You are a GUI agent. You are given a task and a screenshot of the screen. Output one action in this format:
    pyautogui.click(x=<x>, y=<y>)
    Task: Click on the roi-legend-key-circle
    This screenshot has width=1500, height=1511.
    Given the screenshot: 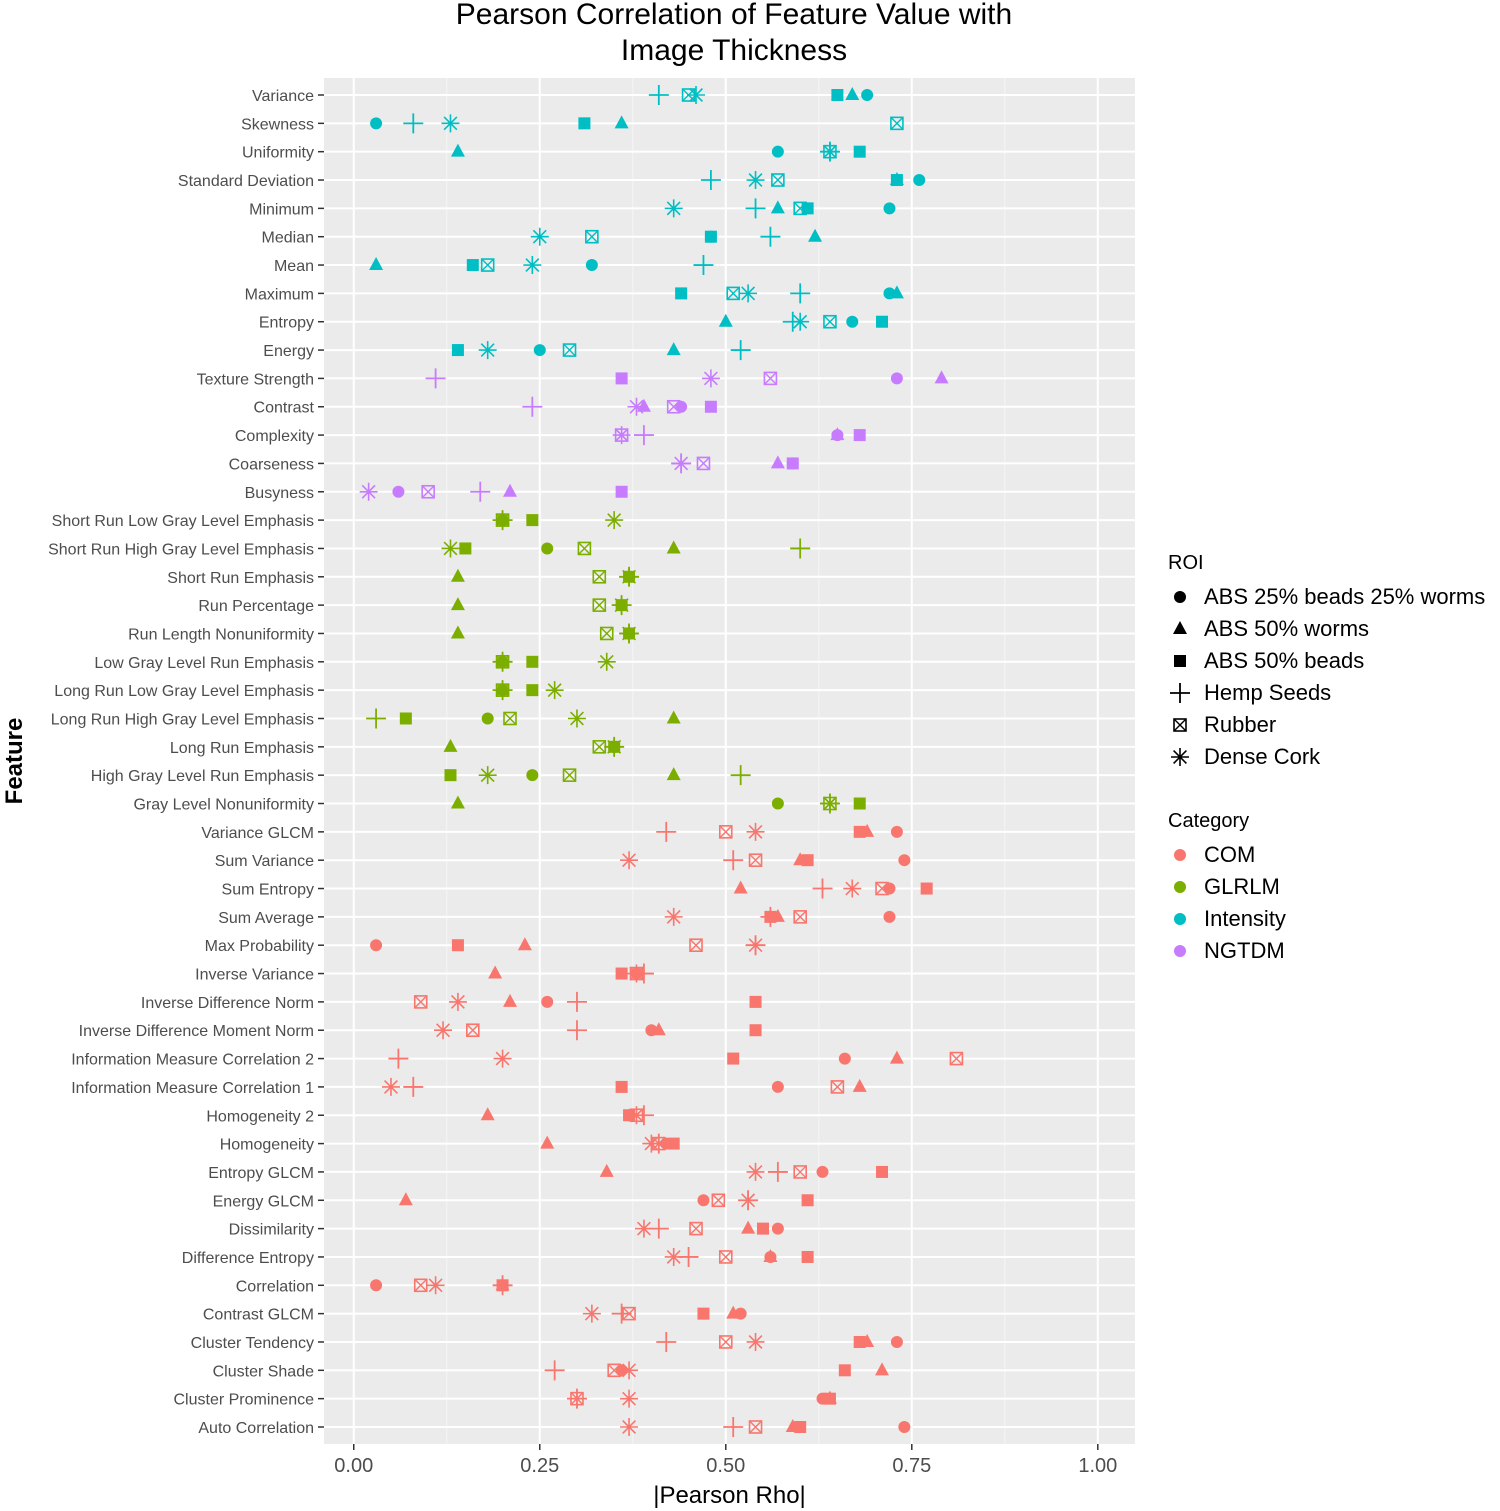 What is the action you would take?
    pyautogui.click(x=1180, y=597)
    